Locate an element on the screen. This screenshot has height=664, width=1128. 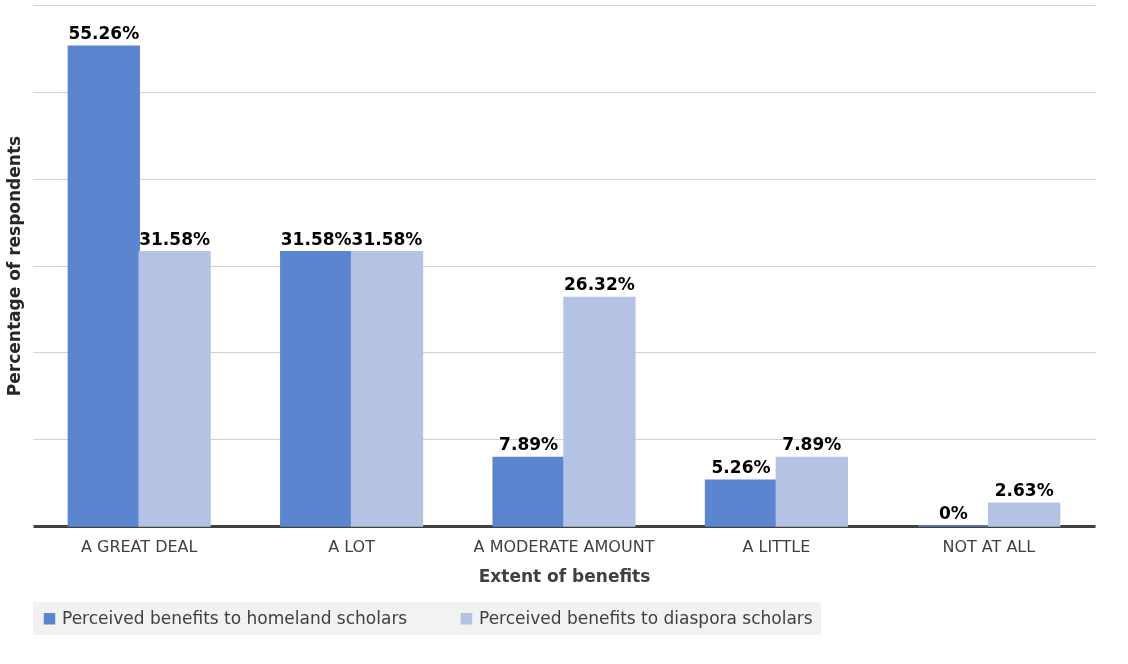
x-tick-label: NOT AT ALL is located at coordinates (989, 546).